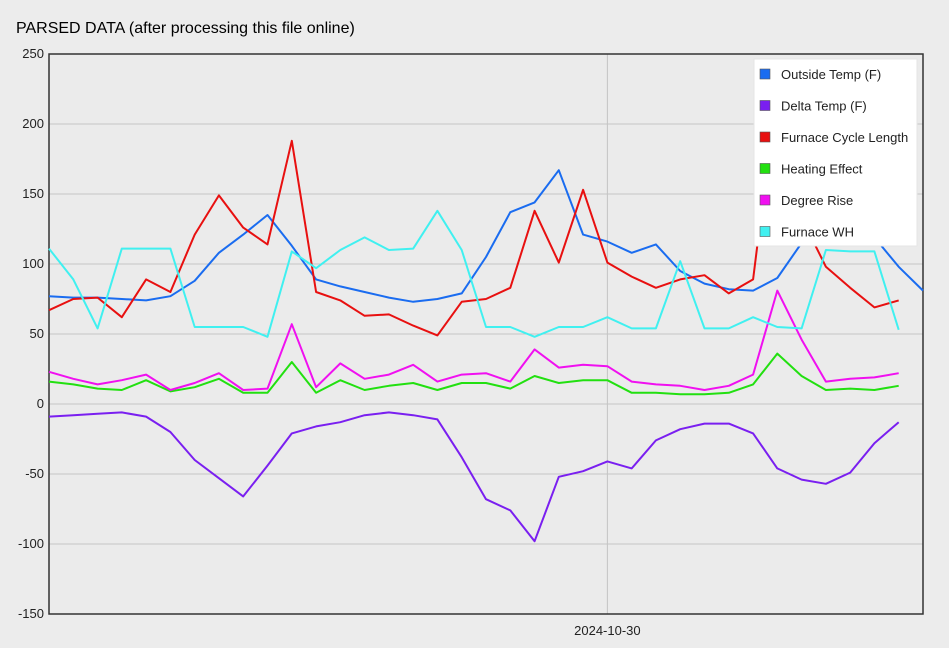 This screenshot has width=949, height=648. What do you see at coordinates (31, 543) in the screenshot?
I see `y-tick-label: -100` at bounding box center [31, 543].